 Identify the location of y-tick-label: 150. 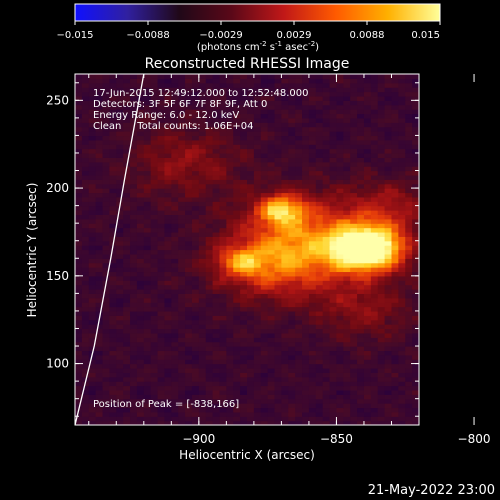
(57, 276).